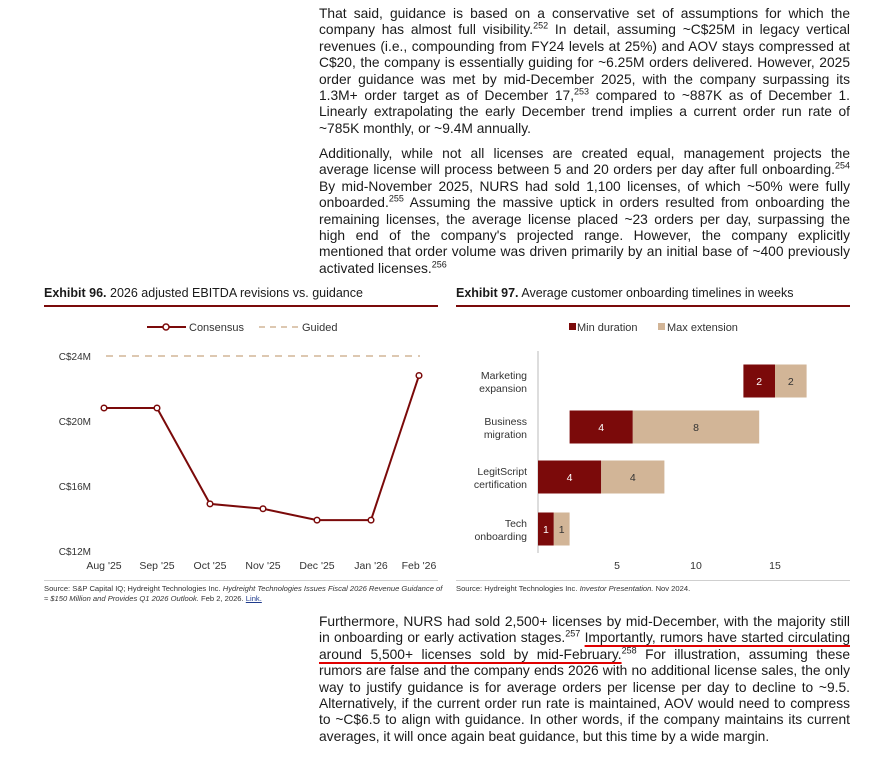 The height and width of the screenshot is (766, 896). I want to click on chart97-legend: Min duration Max extension, so click(653, 328).